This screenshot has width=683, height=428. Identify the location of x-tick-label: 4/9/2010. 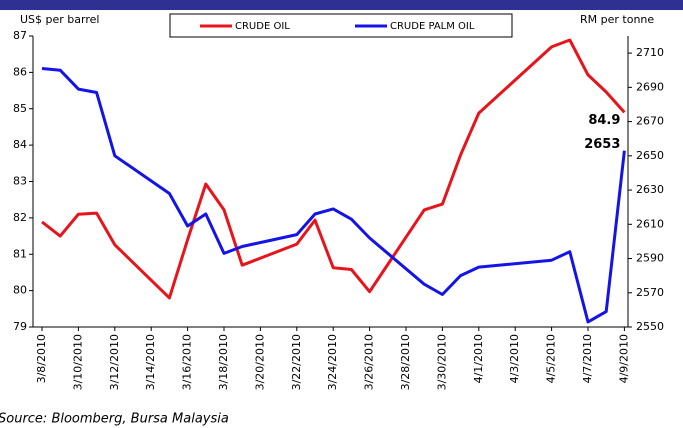
(623, 358).